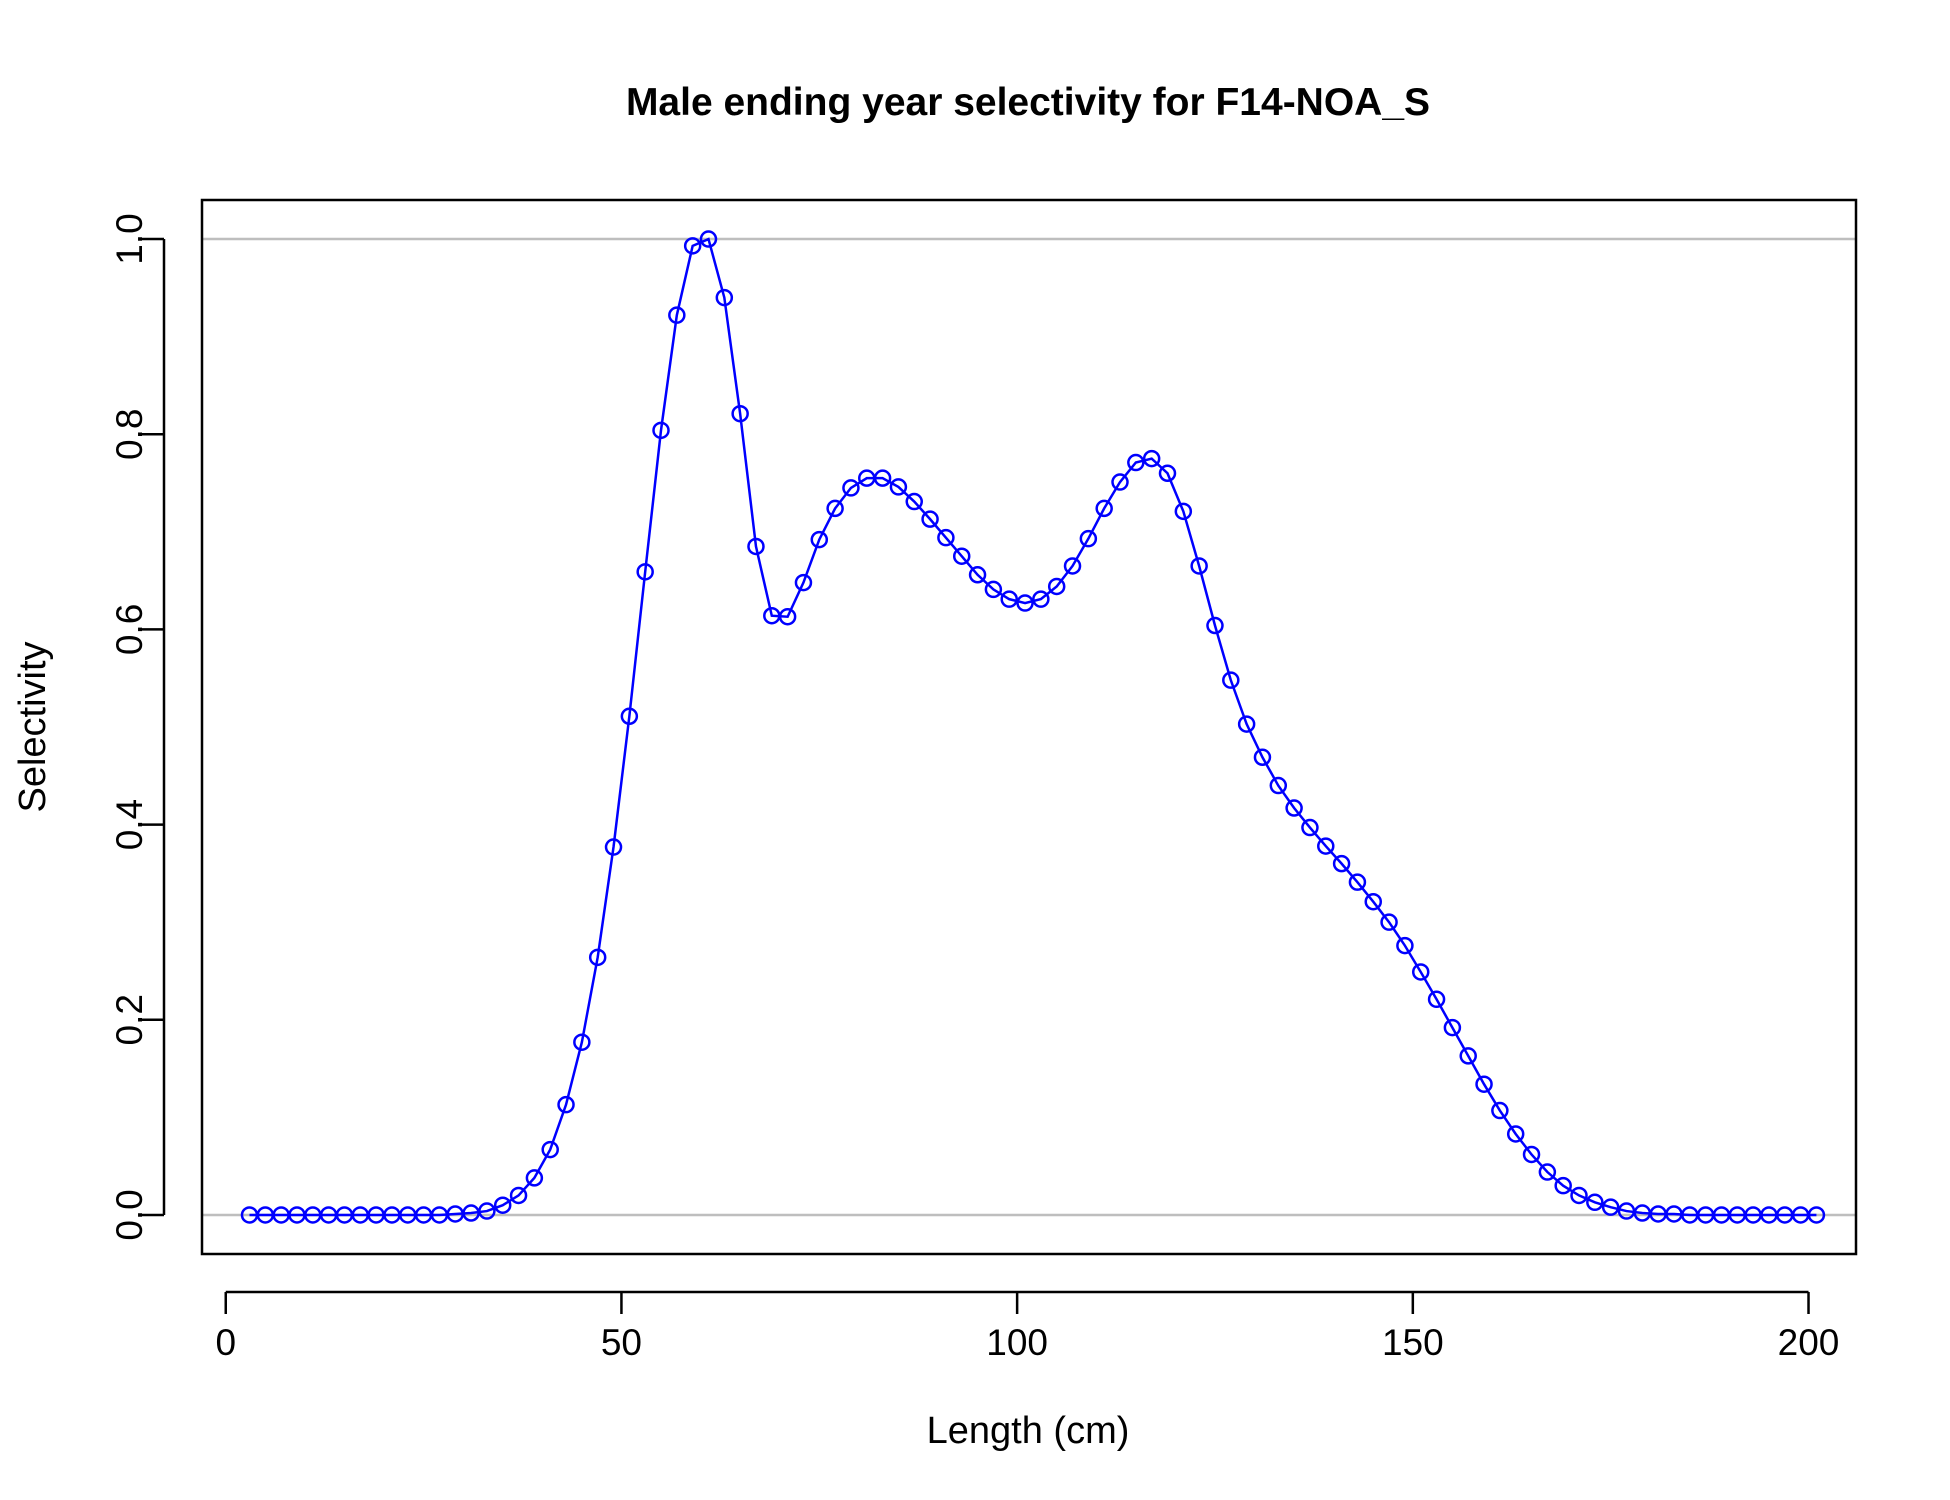 The image size is (1950, 1500). Describe the element at coordinates (1809, 1342) in the screenshot. I see `x-tick-label: 200` at that location.